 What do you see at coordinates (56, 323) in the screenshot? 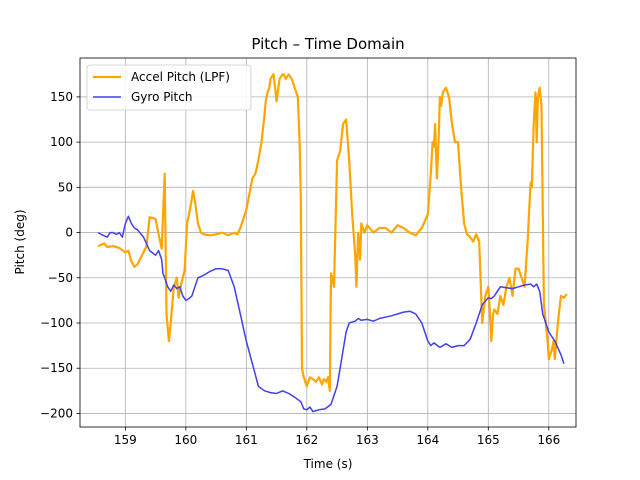
I see `y-tick-label: −100` at bounding box center [56, 323].